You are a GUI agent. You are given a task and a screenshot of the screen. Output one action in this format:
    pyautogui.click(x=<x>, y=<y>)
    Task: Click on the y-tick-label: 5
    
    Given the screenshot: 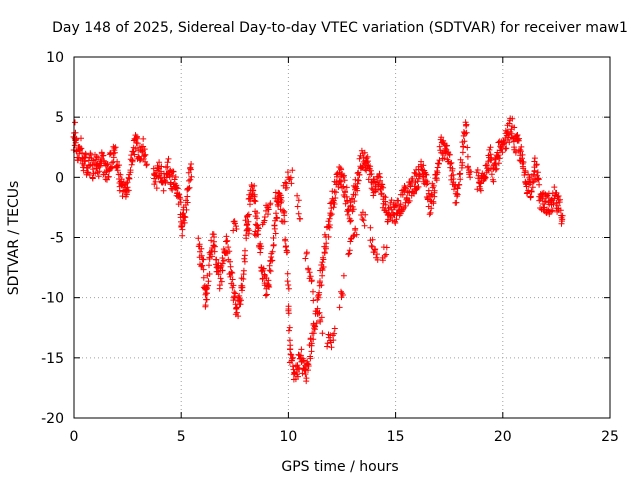 What is the action you would take?
    pyautogui.click(x=59, y=118)
    